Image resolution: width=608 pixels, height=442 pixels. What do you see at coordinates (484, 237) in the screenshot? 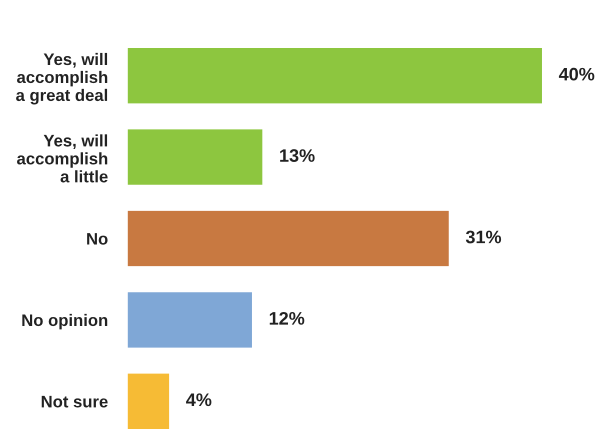
I see `data-label: 31%` at bounding box center [484, 237].